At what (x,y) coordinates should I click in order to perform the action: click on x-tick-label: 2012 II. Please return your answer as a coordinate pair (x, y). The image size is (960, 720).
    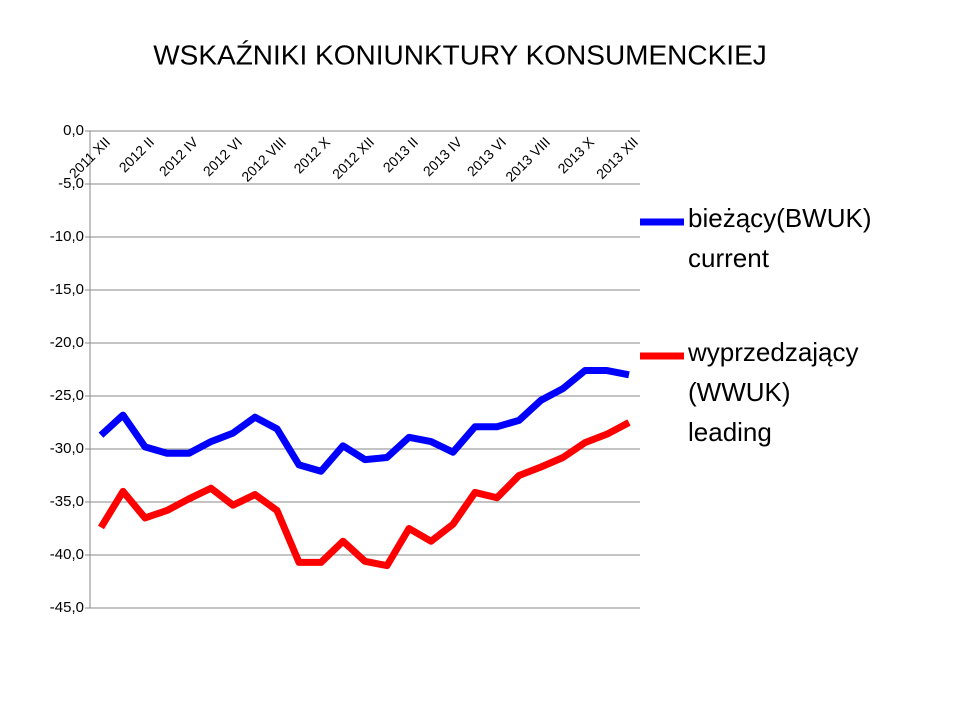
    Looking at the image, I should click on (137, 155).